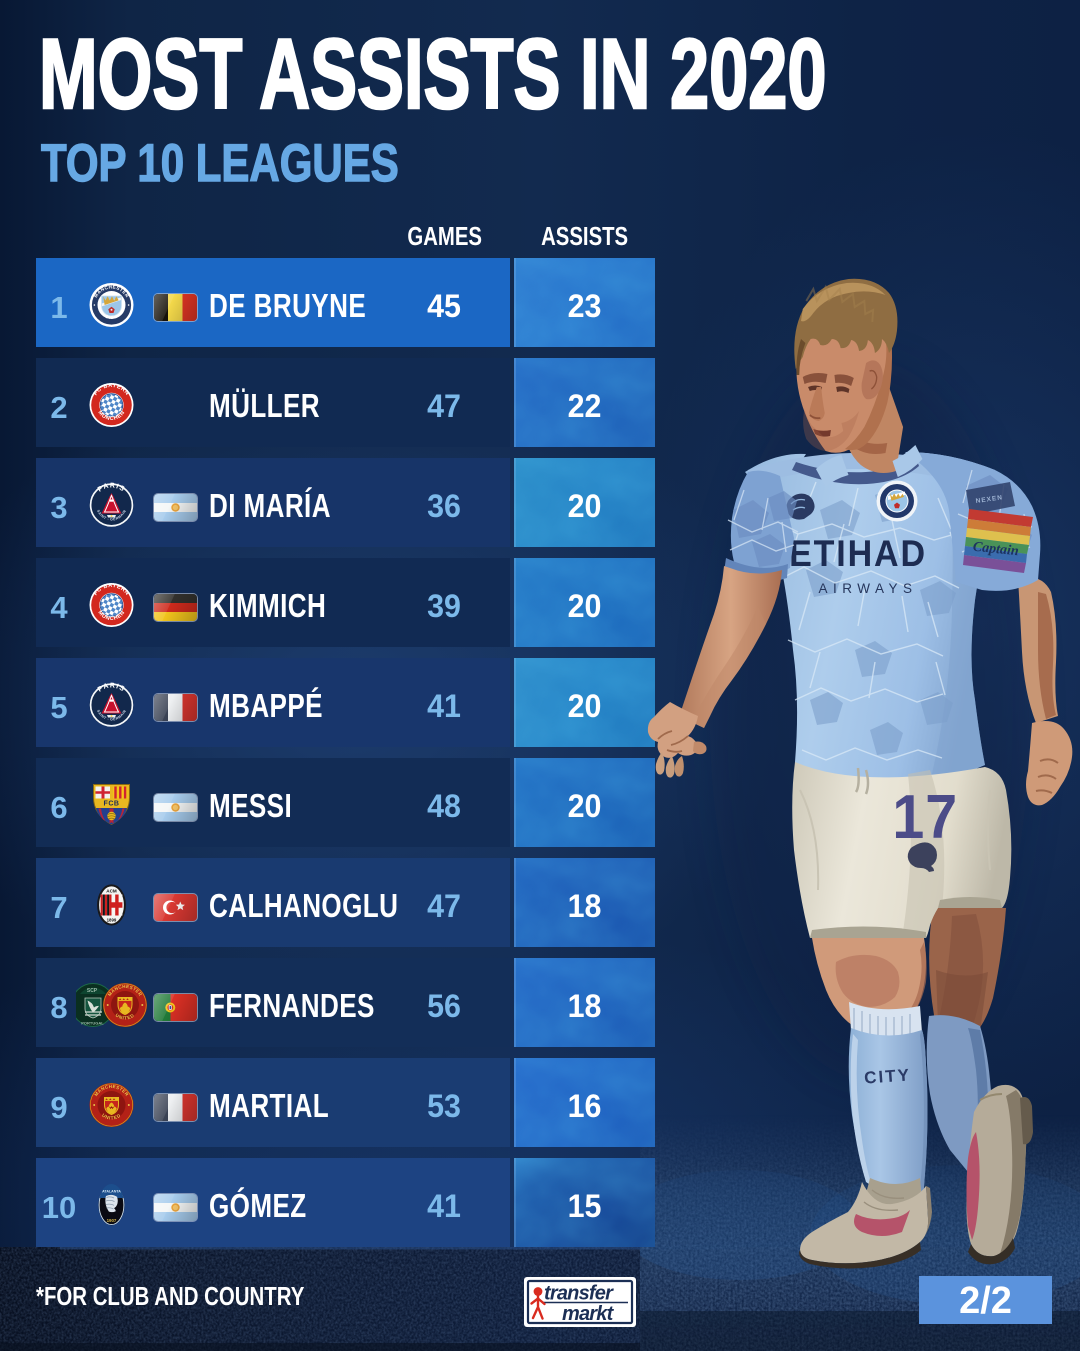  I want to click on svg-text: ATALANTA, so click(111, 1192).